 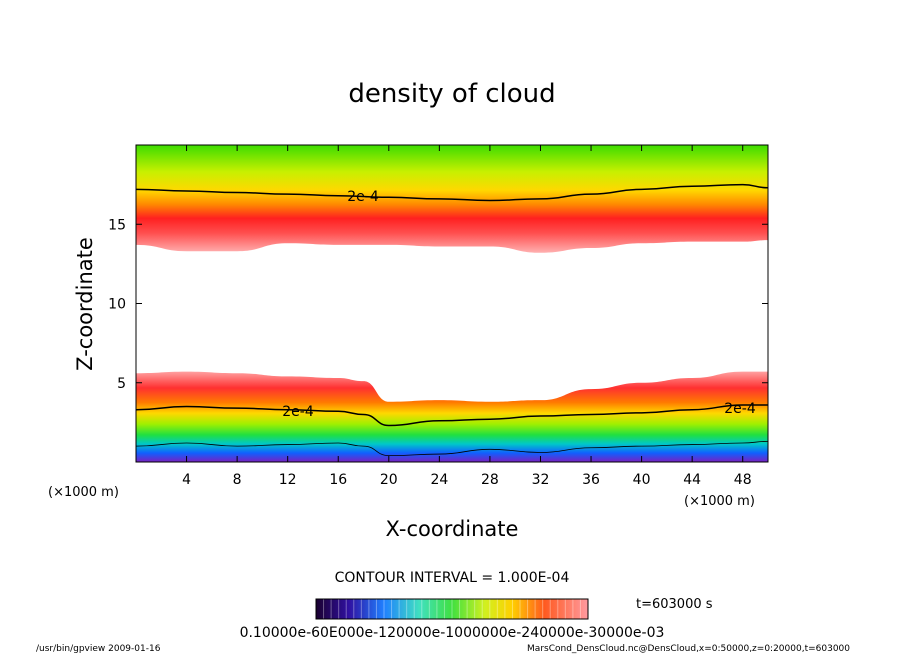 I want to click on x-tick-label: 8, so click(x=237, y=480).